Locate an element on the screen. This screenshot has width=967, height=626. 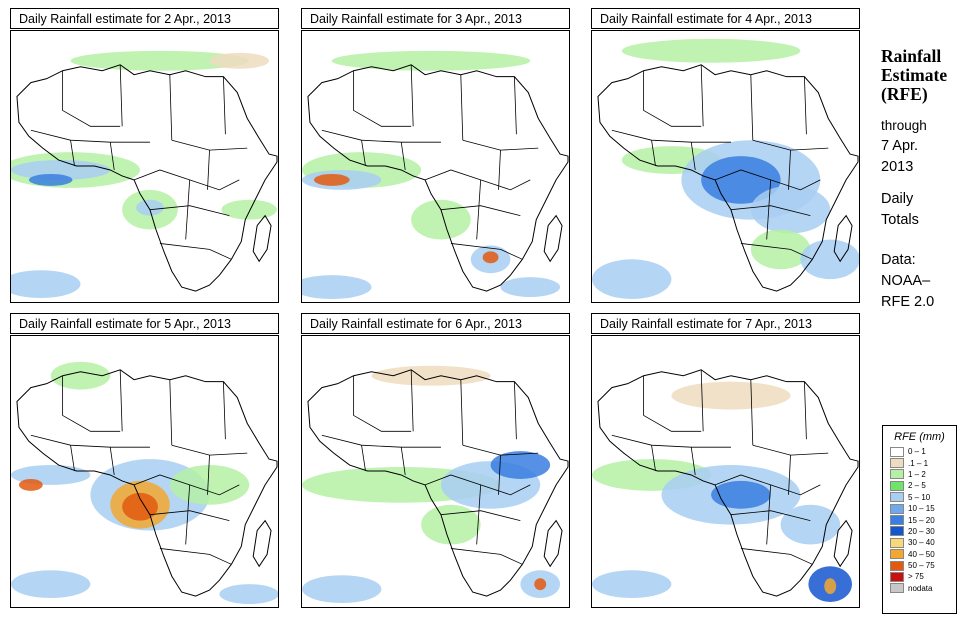
through-date: through 7 Apr. 2013 is located at coordinates (904, 146).